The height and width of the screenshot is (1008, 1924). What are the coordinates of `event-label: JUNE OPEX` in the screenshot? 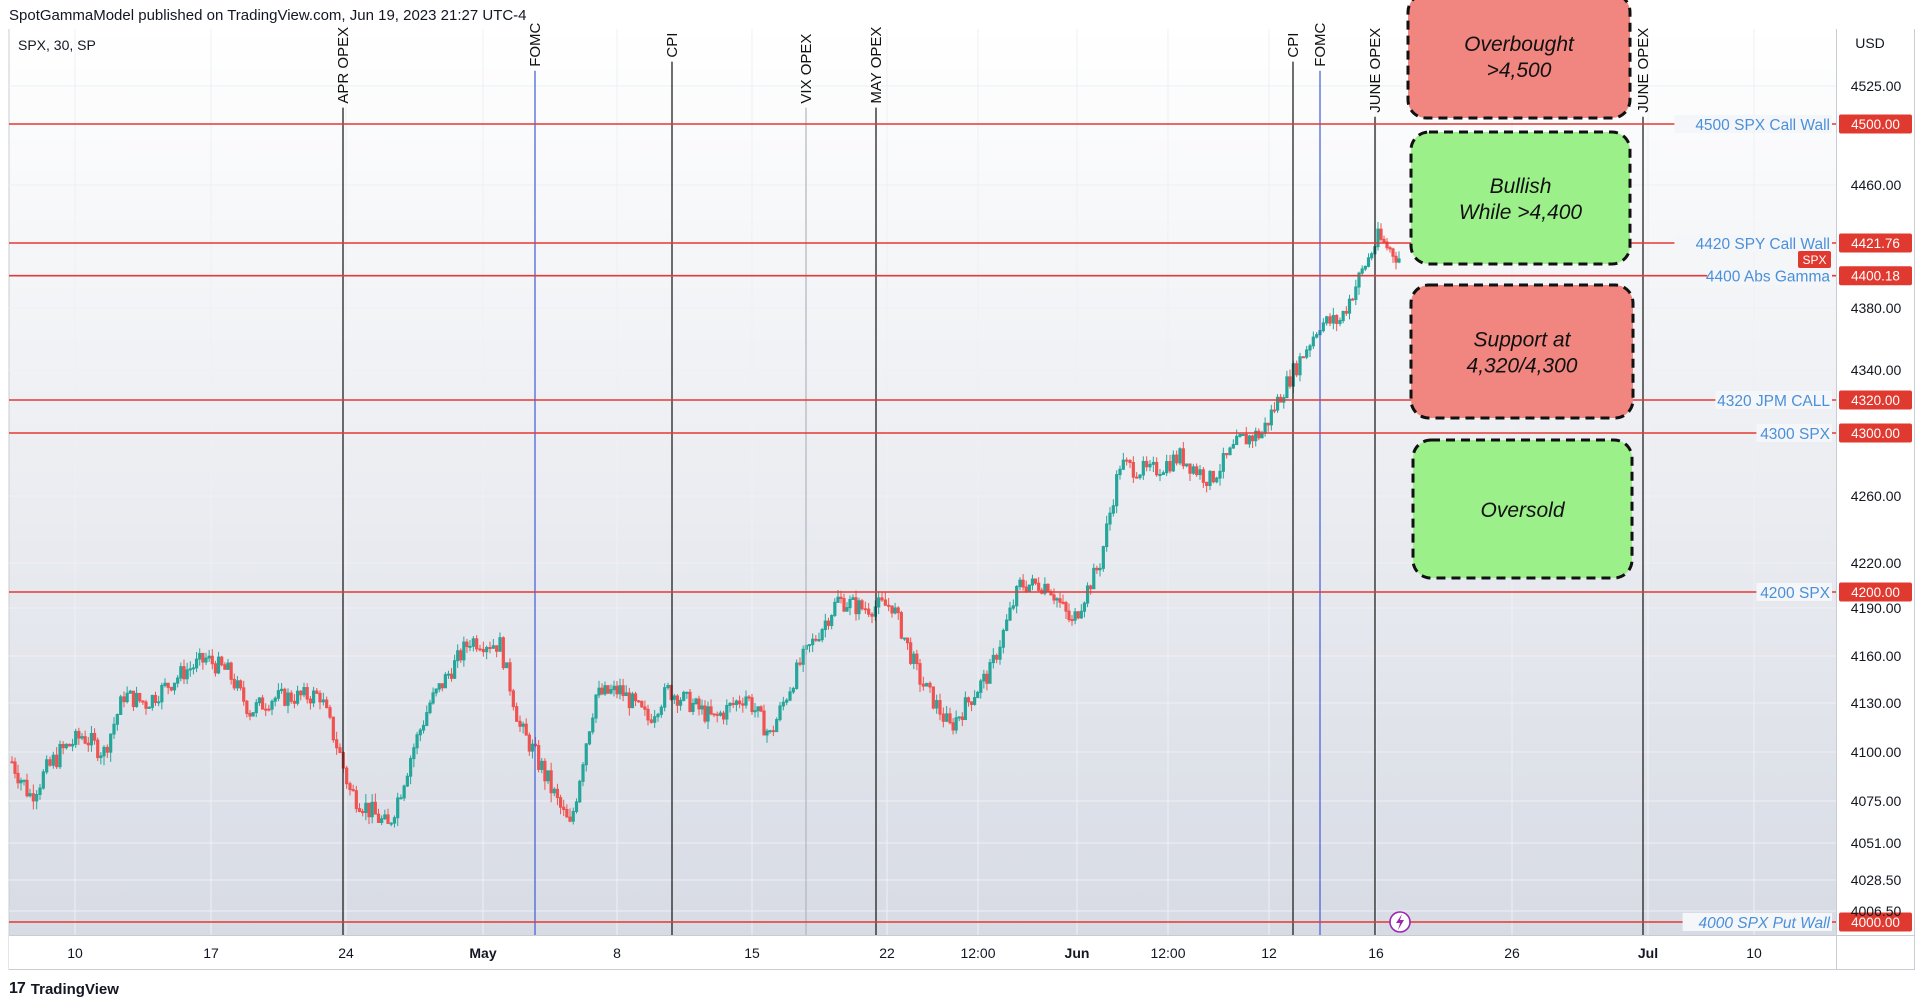 It's located at (1375, 70).